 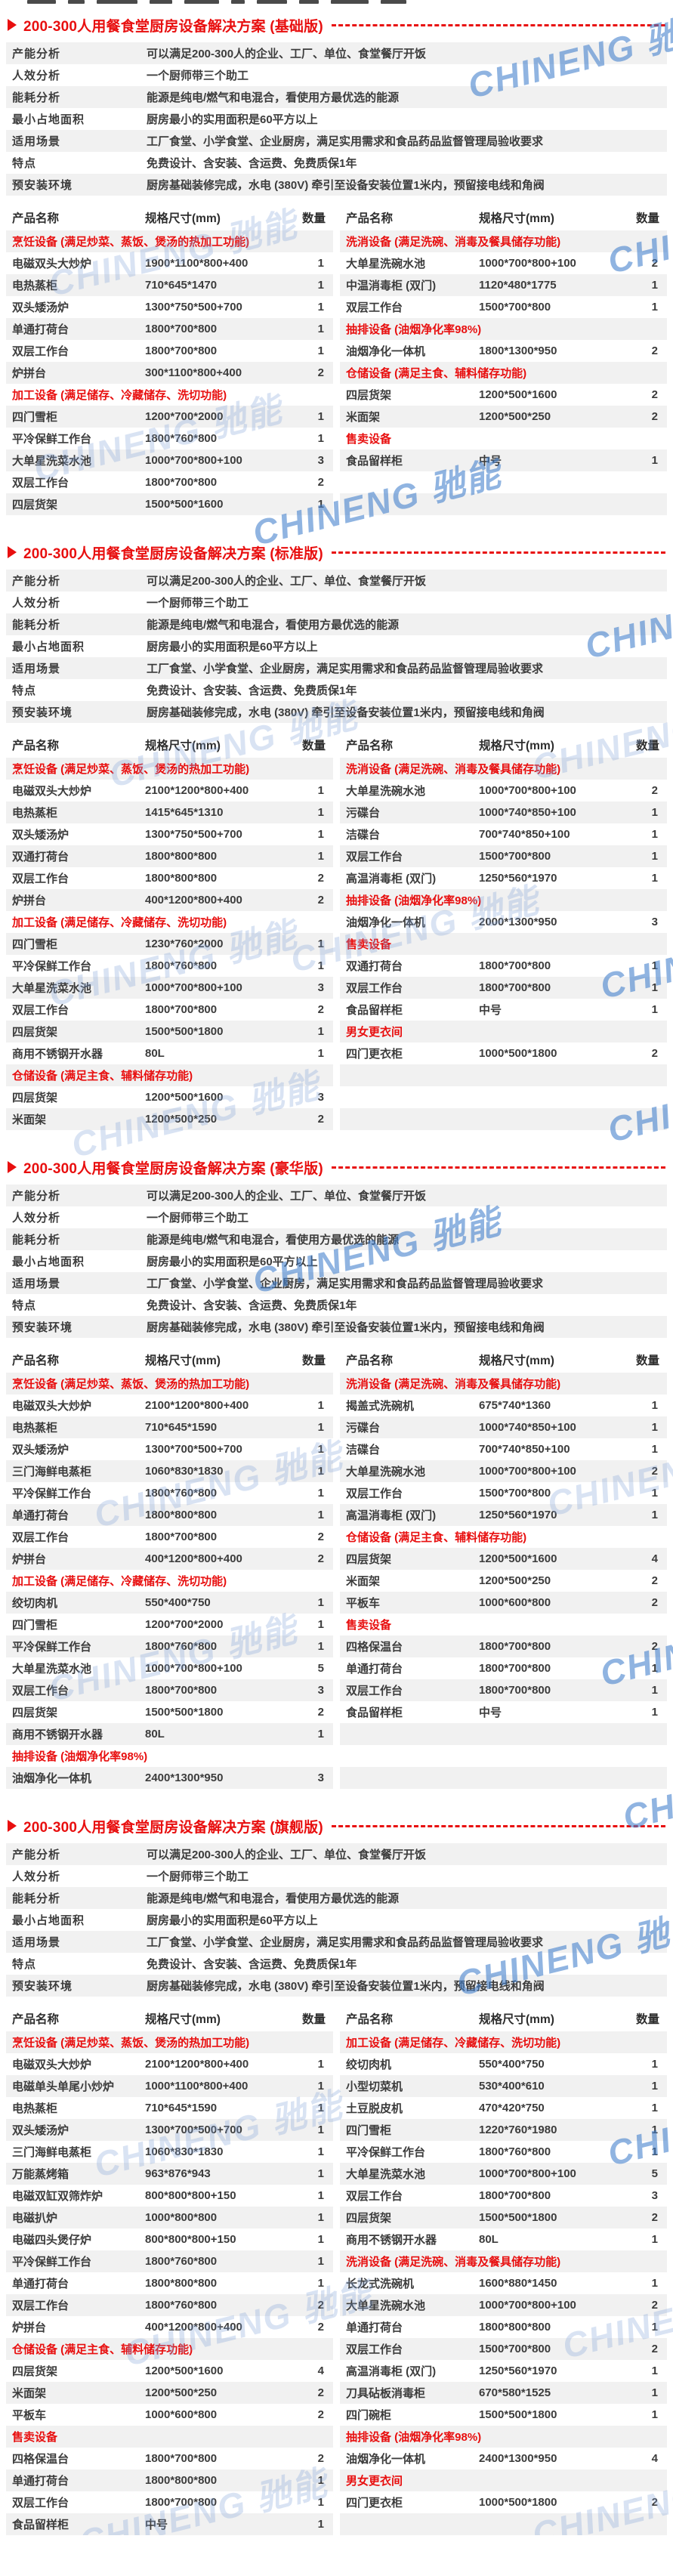 I want to click on category-label: 仓储设备 (满足主食、辅料储存功能), so click(x=436, y=373).